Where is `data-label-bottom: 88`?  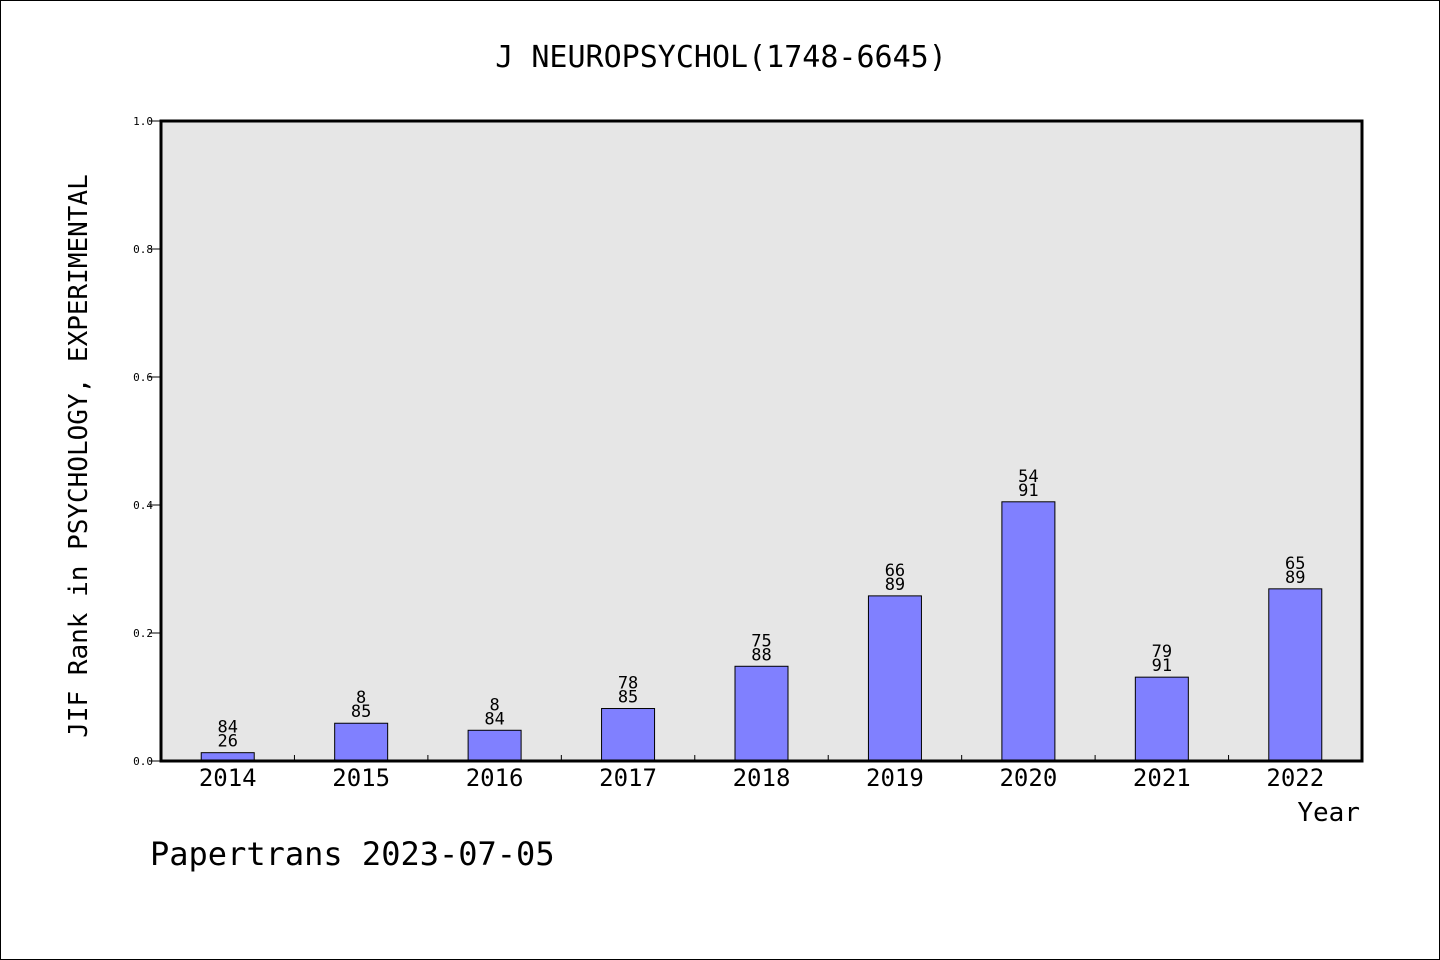
data-label-bottom: 88 is located at coordinates (761, 655).